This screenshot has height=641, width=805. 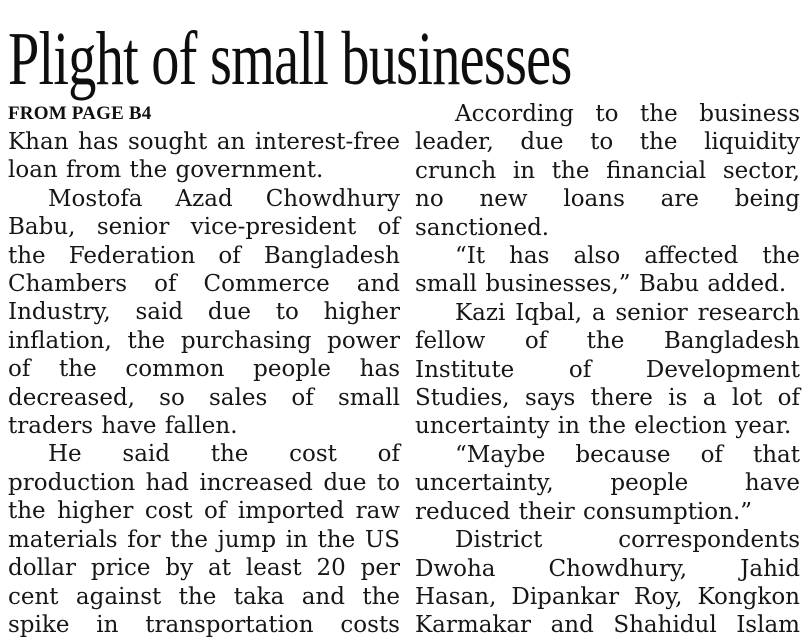 I want to click on article-headline-text: Plight of small businesses, so click(x=290, y=59).